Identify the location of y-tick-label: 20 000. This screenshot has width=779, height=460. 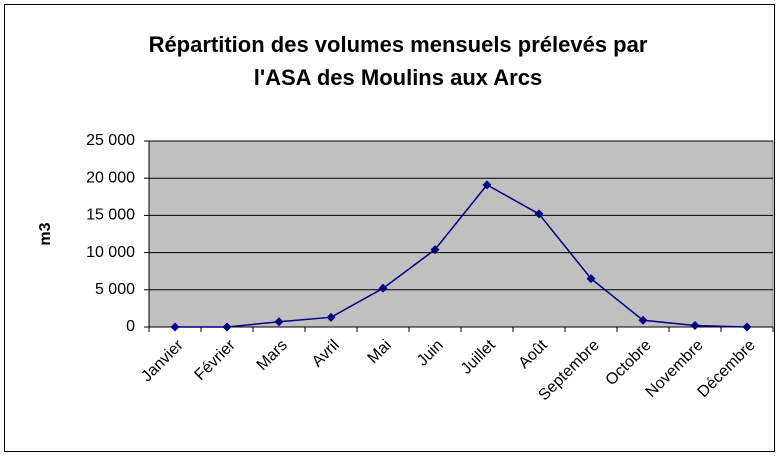
(110, 177).